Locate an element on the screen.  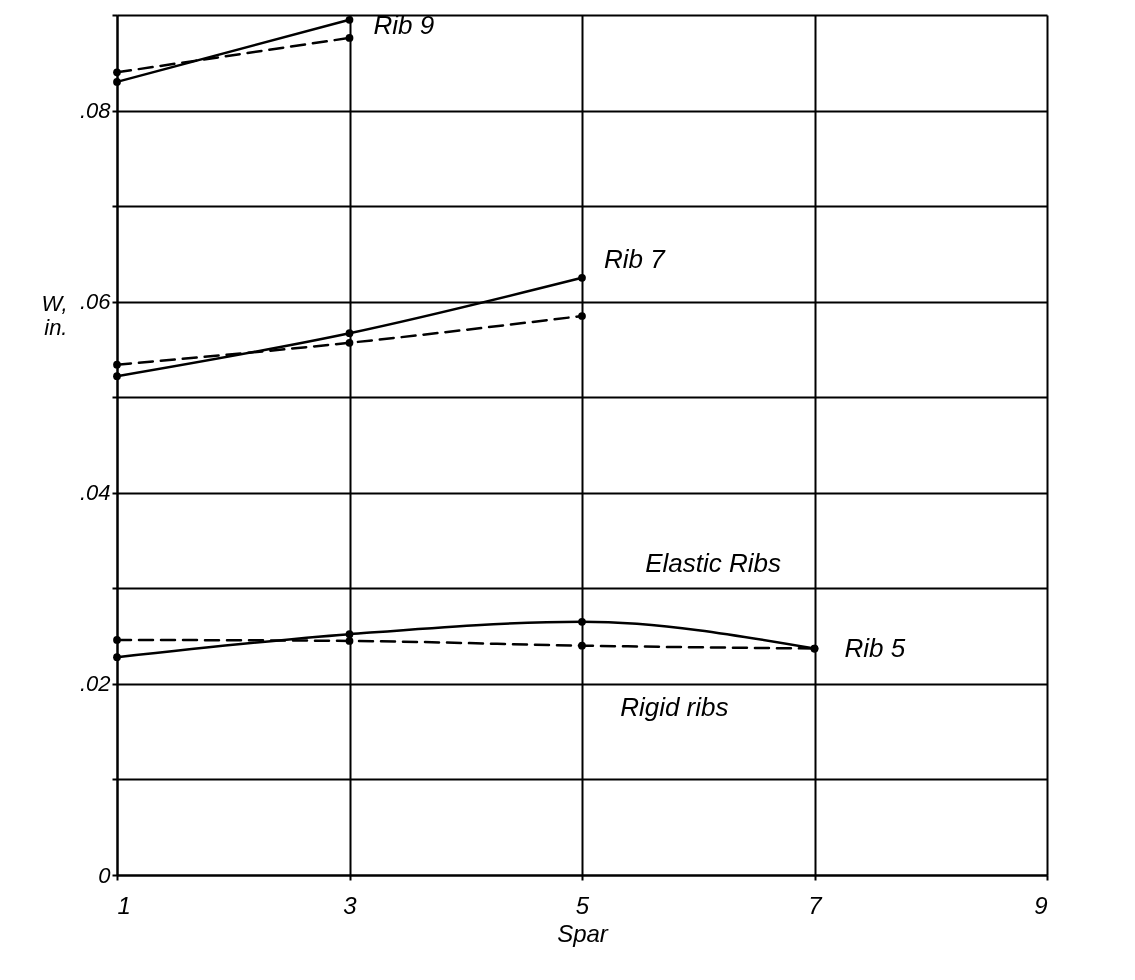
y-tick-label: .06 is located at coordinates (95, 302).